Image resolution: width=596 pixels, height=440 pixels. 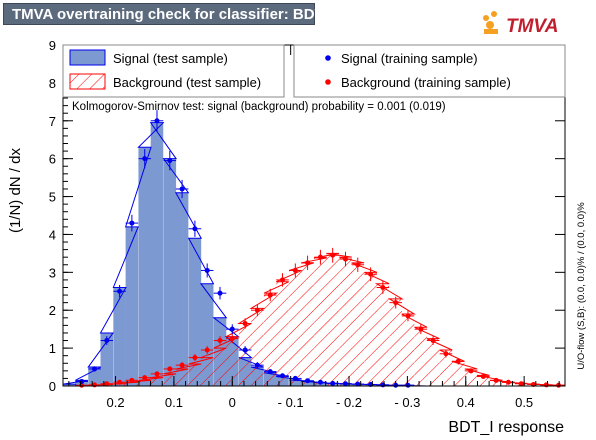 I want to click on legend-signal-test-swatch, so click(x=87, y=57).